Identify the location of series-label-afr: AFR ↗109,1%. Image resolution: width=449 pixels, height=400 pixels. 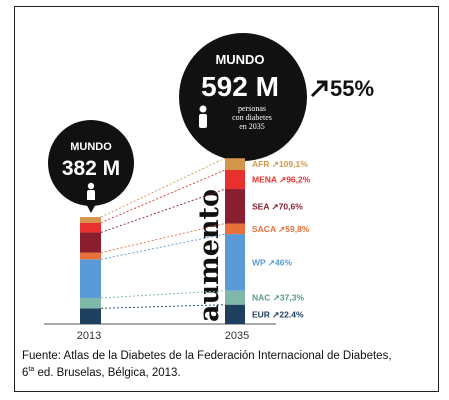
(280, 164).